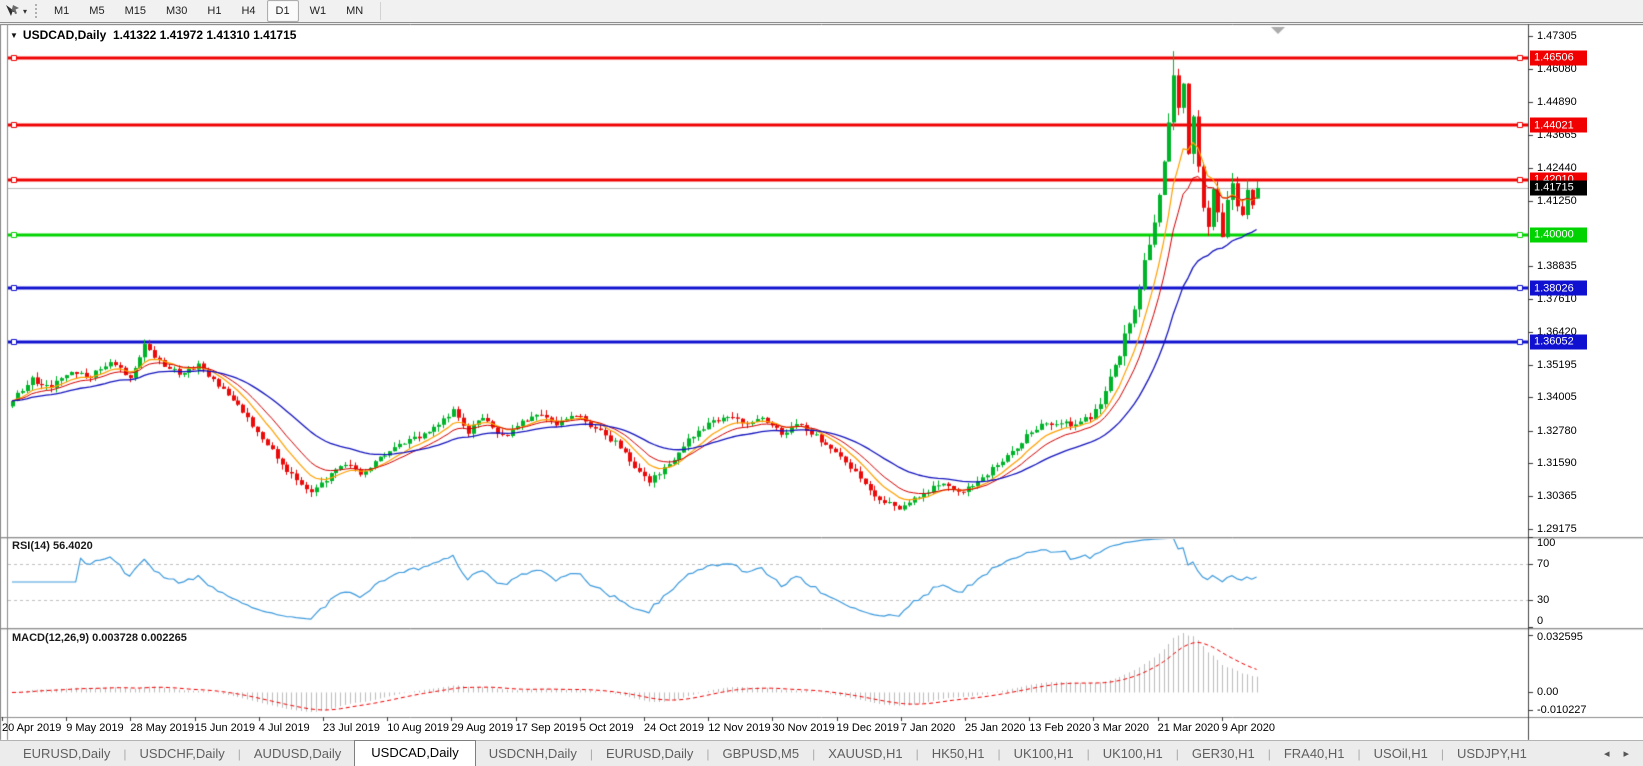  I want to click on symbol-tab-usdjpy-h1: USDJPY,H1, so click(1491, 753).